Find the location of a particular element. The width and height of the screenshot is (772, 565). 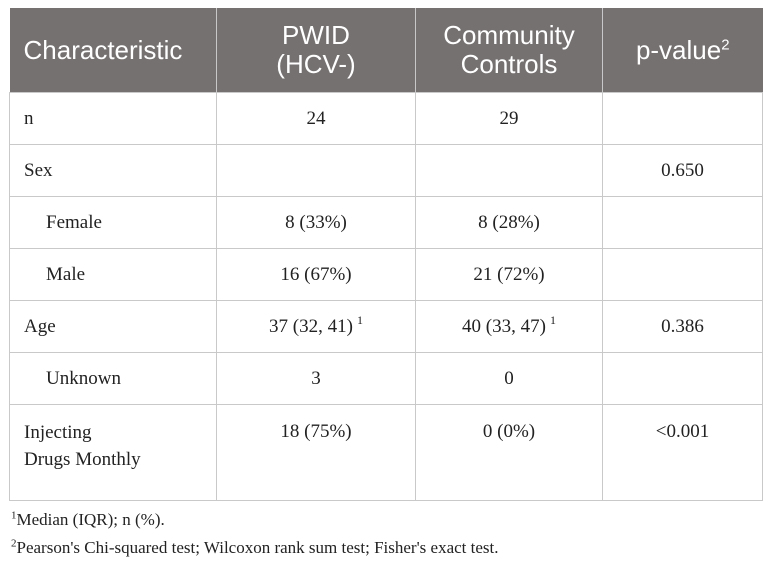

row-label: Injecting Drugs Monthly is located at coordinates (113, 452).